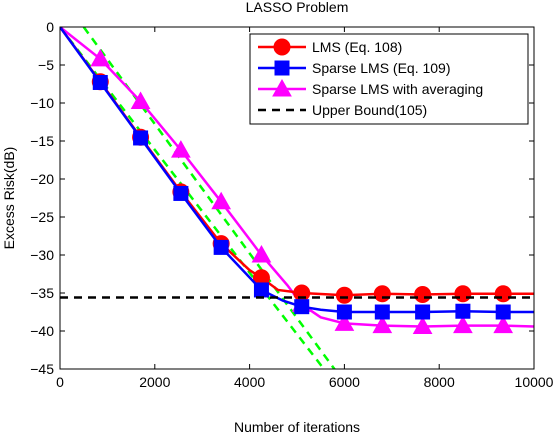  What do you see at coordinates (42, 255) in the screenshot?
I see `y-tick-label: −30` at bounding box center [42, 255].